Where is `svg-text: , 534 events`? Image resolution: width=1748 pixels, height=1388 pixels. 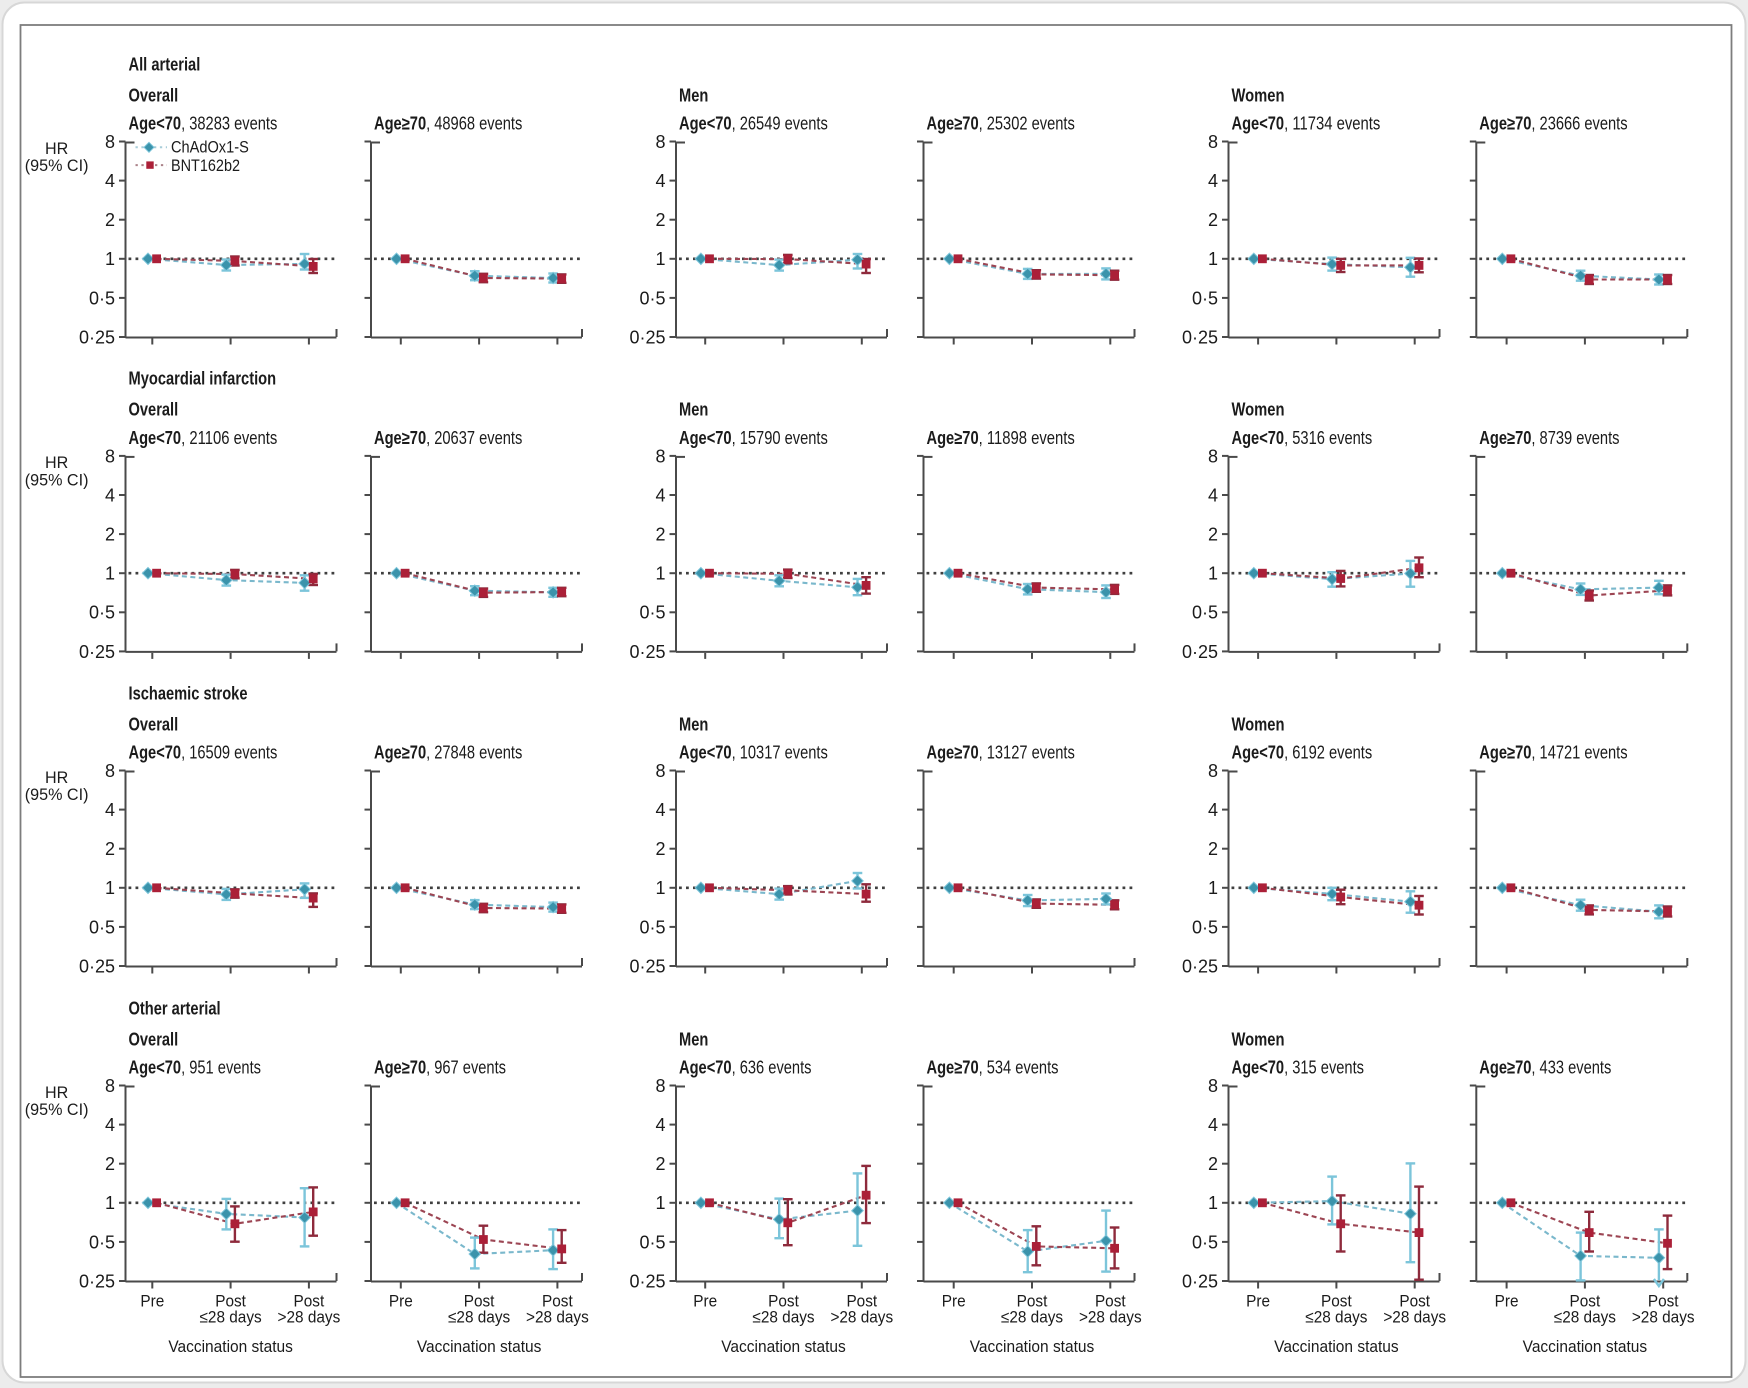 svg-text: , 534 events is located at coordinates (1019, 1068).